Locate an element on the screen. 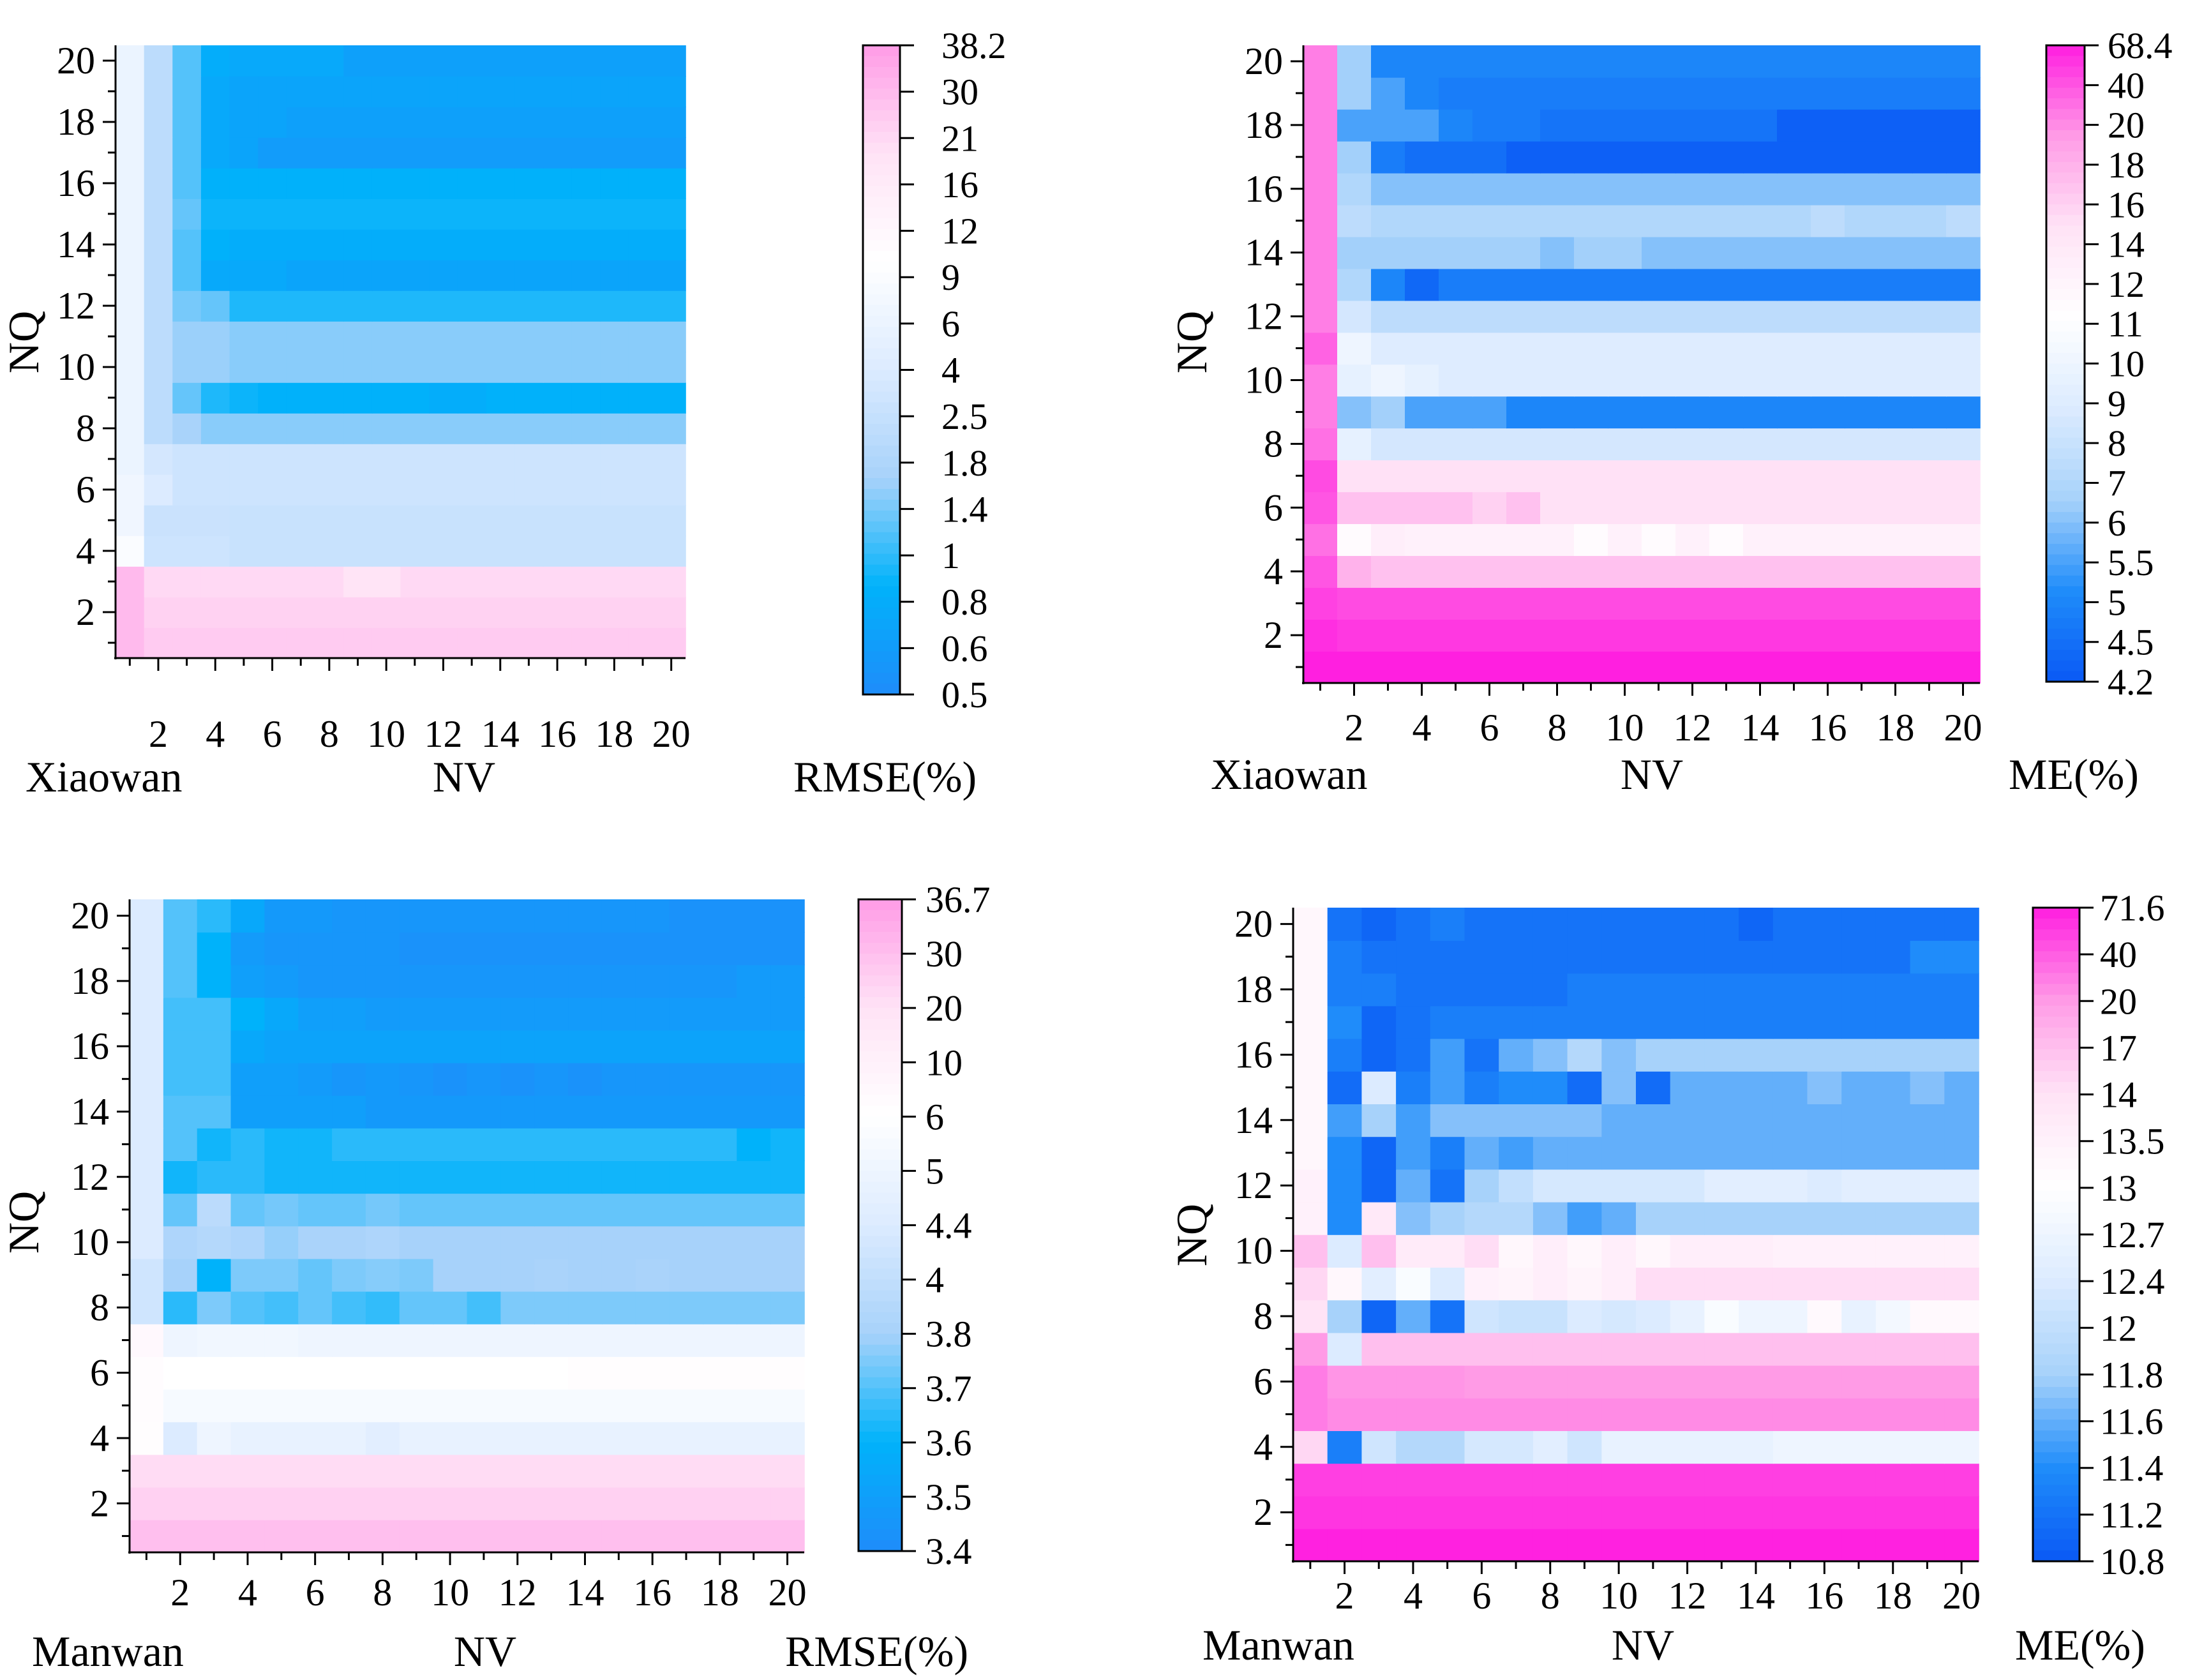  colorbar-tick-label: 20 is located at coordinates (944, 1008).